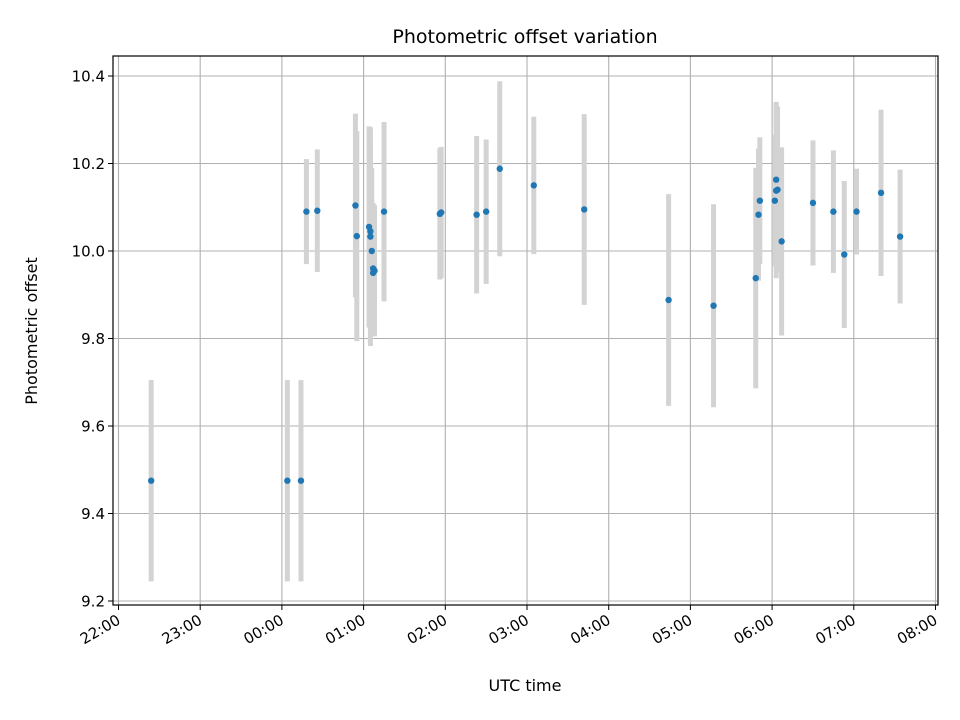 The image size is (960, 720). I want to click on x-tick-label: 00:00, so click(263, 629).